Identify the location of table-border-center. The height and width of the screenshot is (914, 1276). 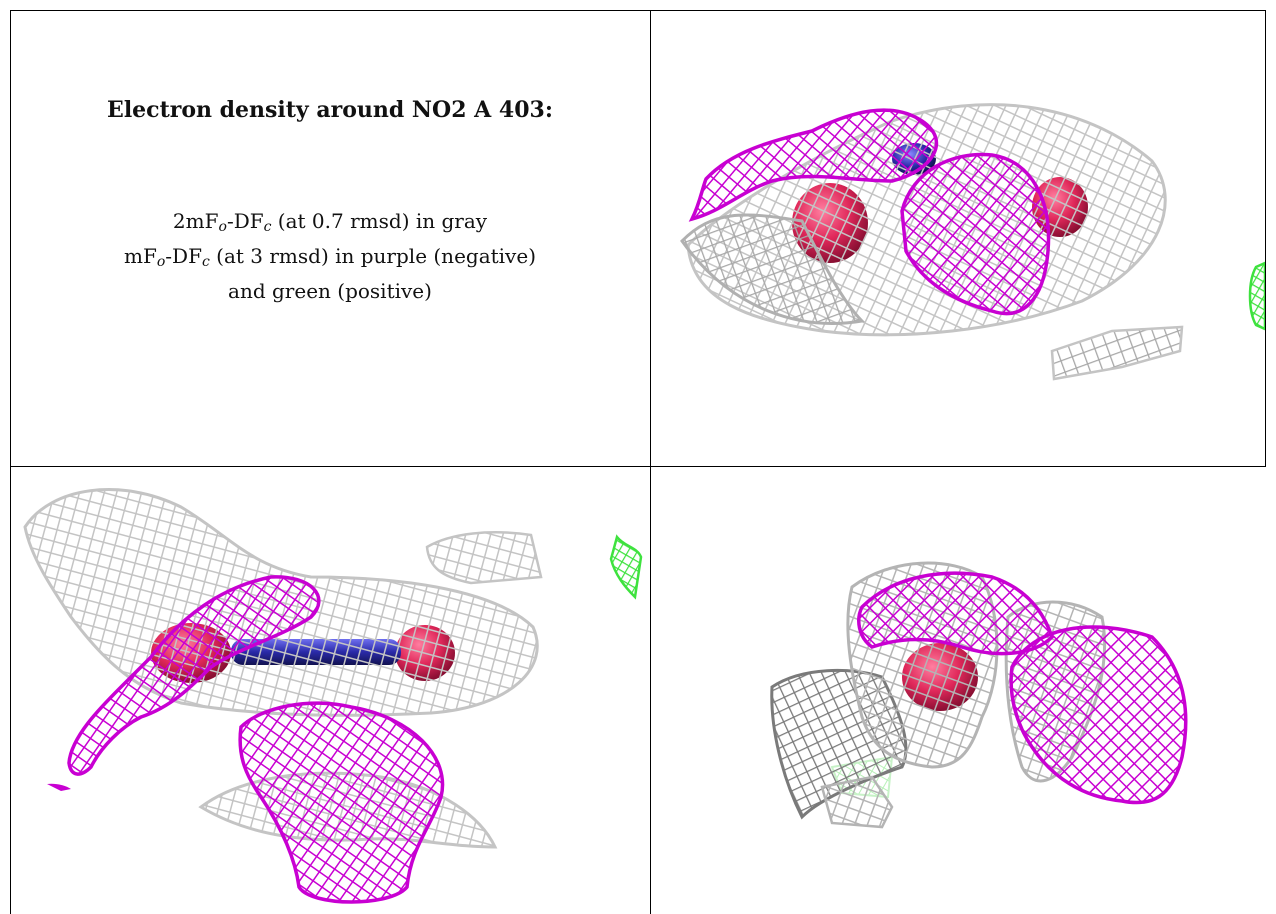
(650, 462).